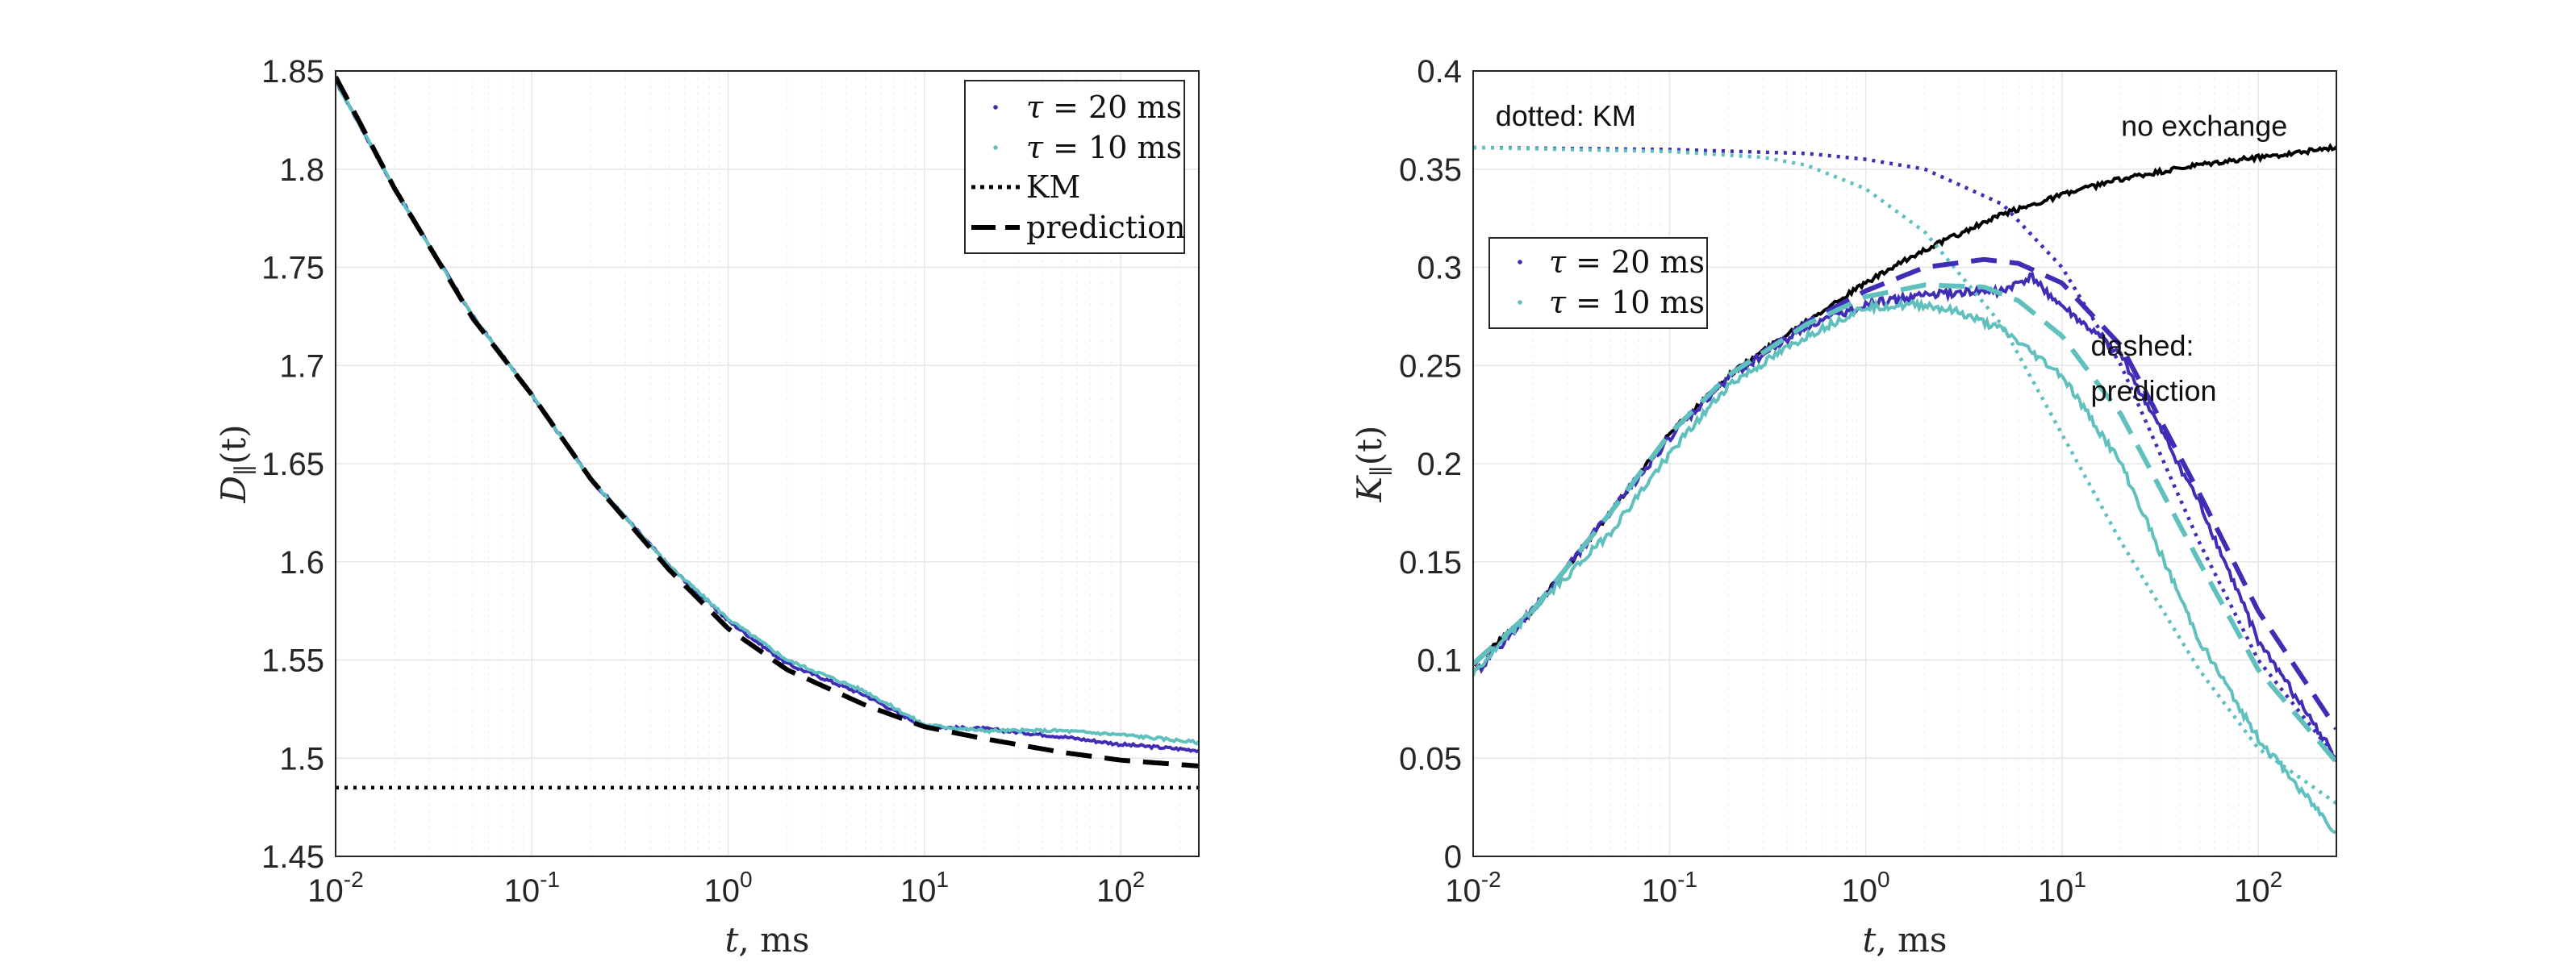 The height and width of the screenshot is (962, 2576). Describe the element at coordinates (293, 857) in the screenshot. I see `y-tick-label: 1.45` at that location.